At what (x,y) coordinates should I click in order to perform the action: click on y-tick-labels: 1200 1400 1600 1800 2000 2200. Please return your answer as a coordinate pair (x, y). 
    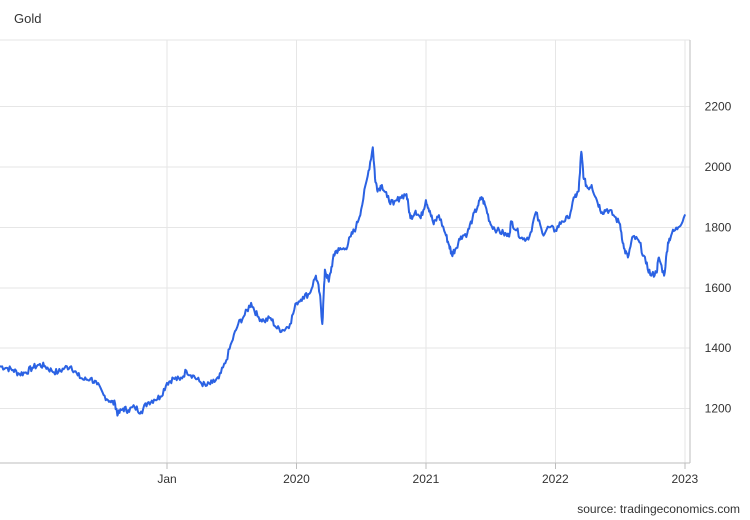
    Looking at the image, I should click on (718, 257).